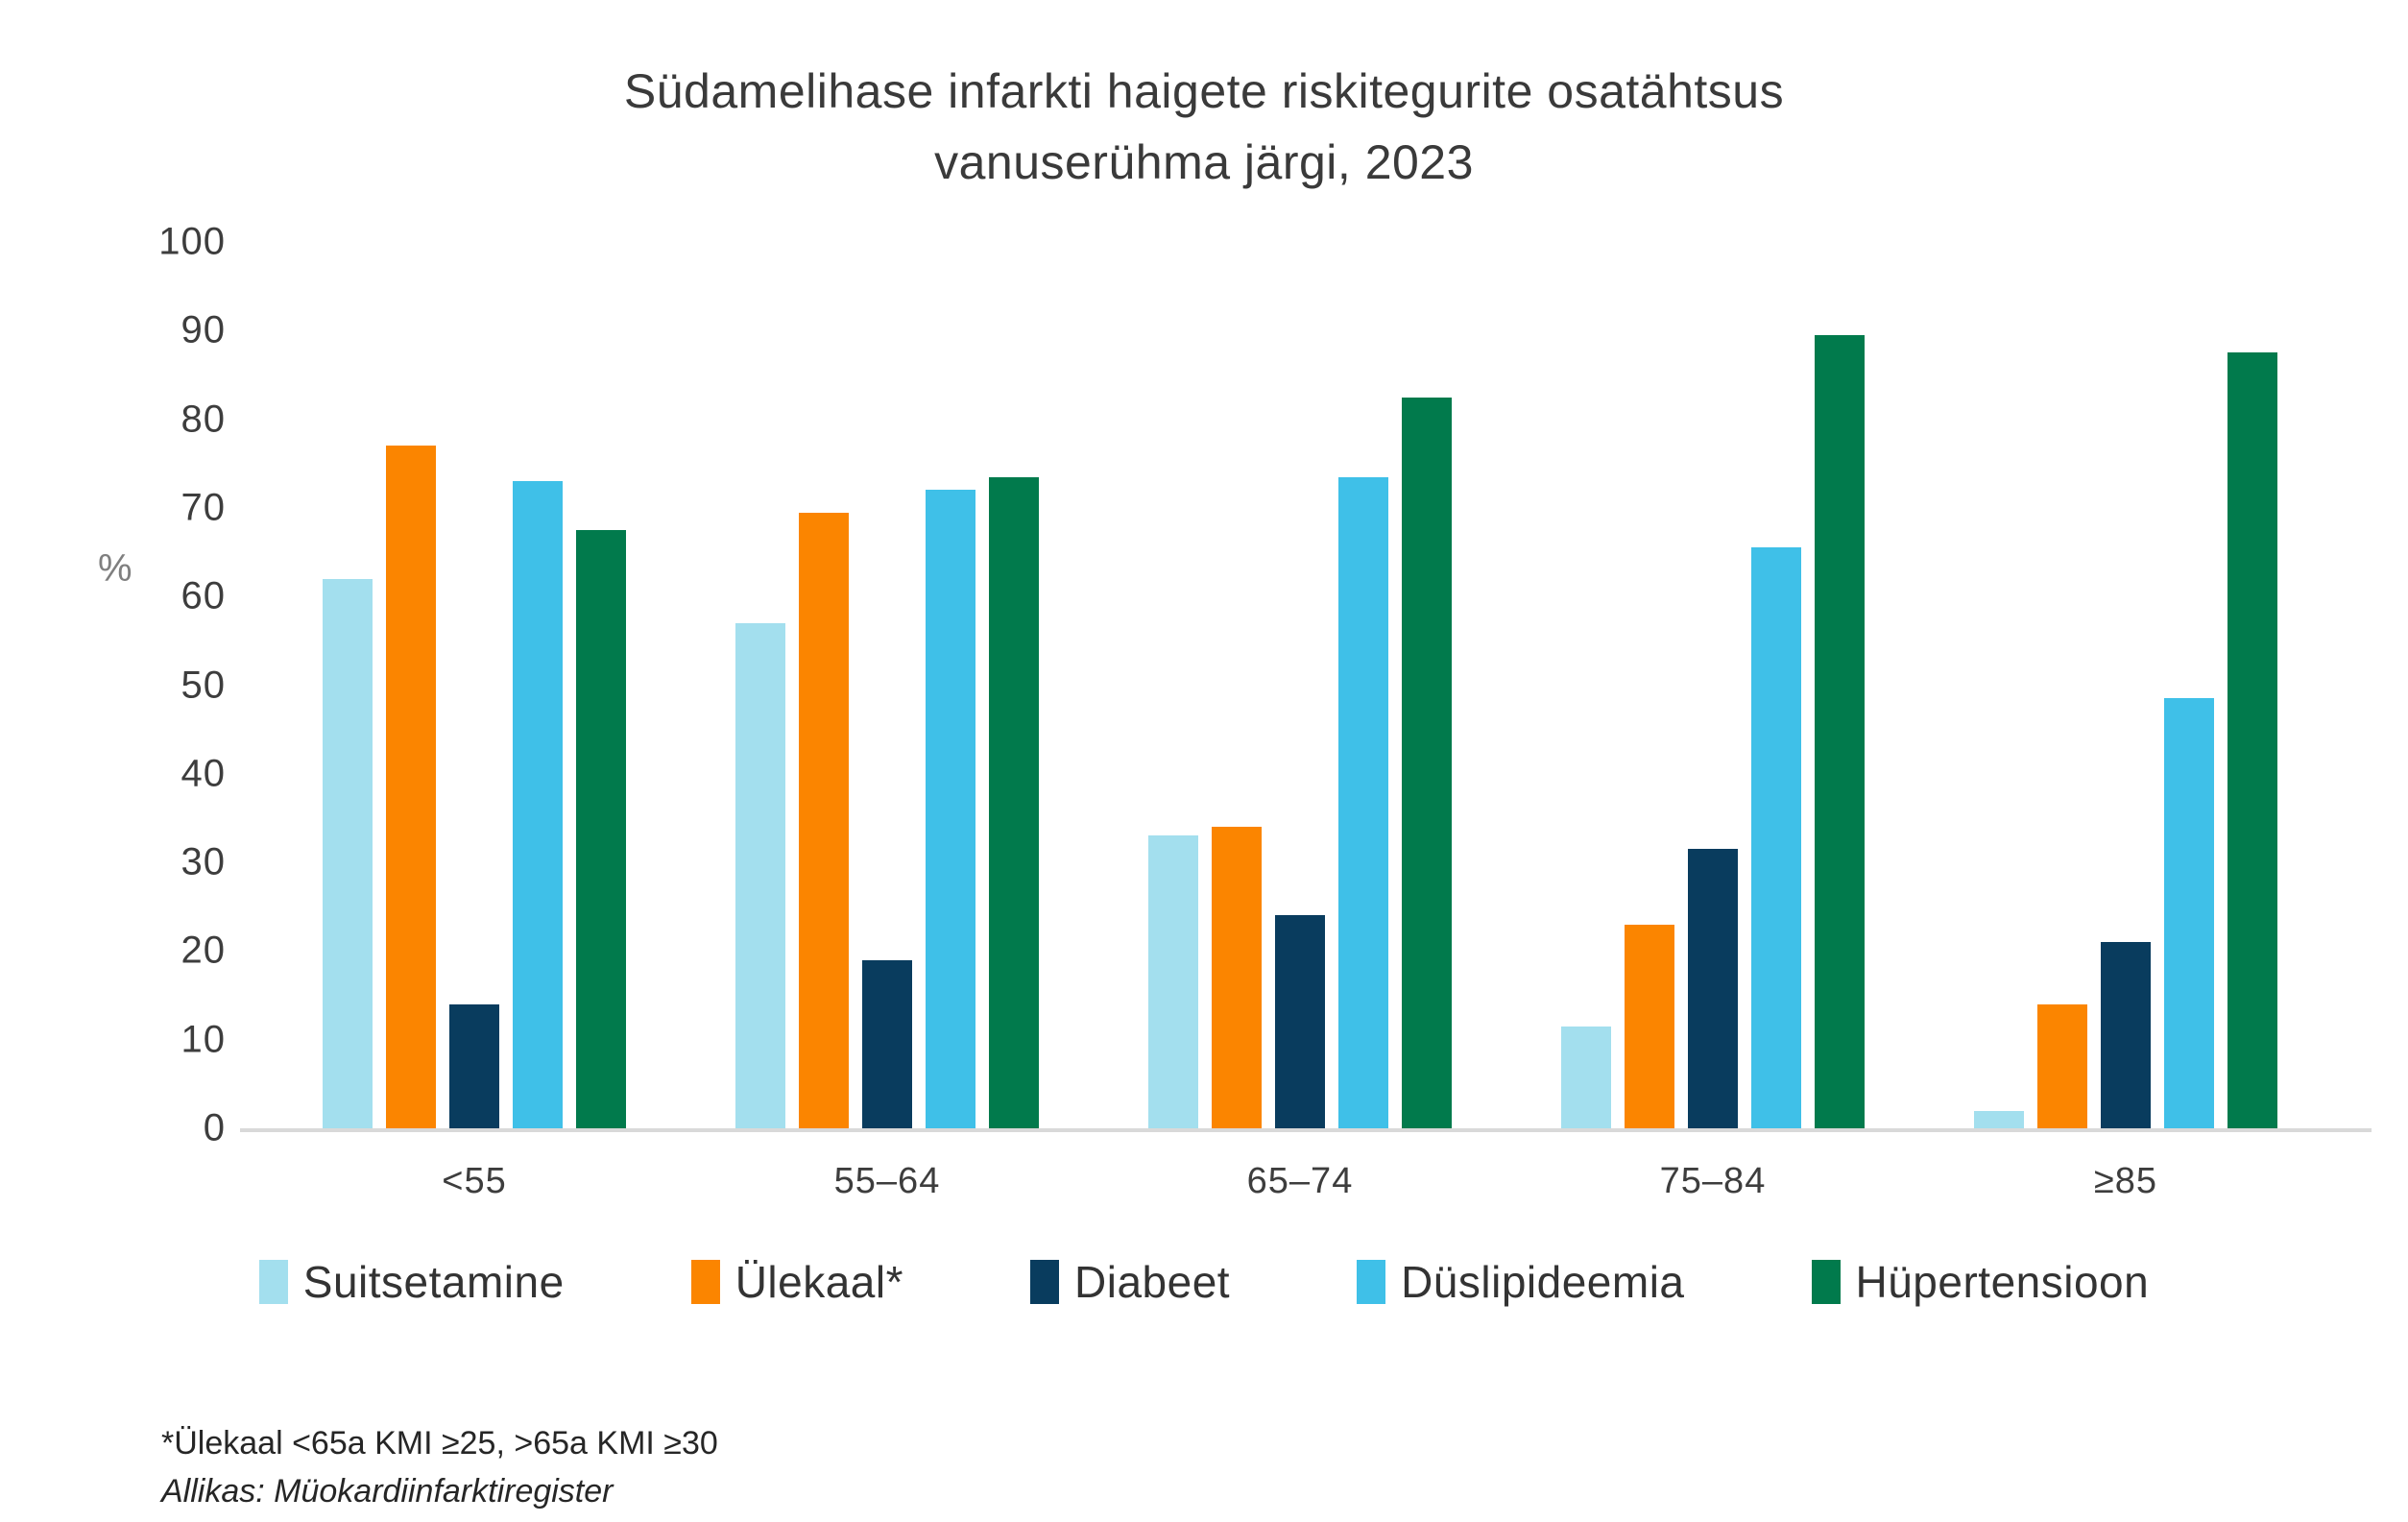 Image resolution: width=2408 pixels, height=1522 pixels. What do you see at coordinates (1543, 1282) in the screenshot?
I see `legend-label: Düslipideemia` at bounding box center [1543, 1282].